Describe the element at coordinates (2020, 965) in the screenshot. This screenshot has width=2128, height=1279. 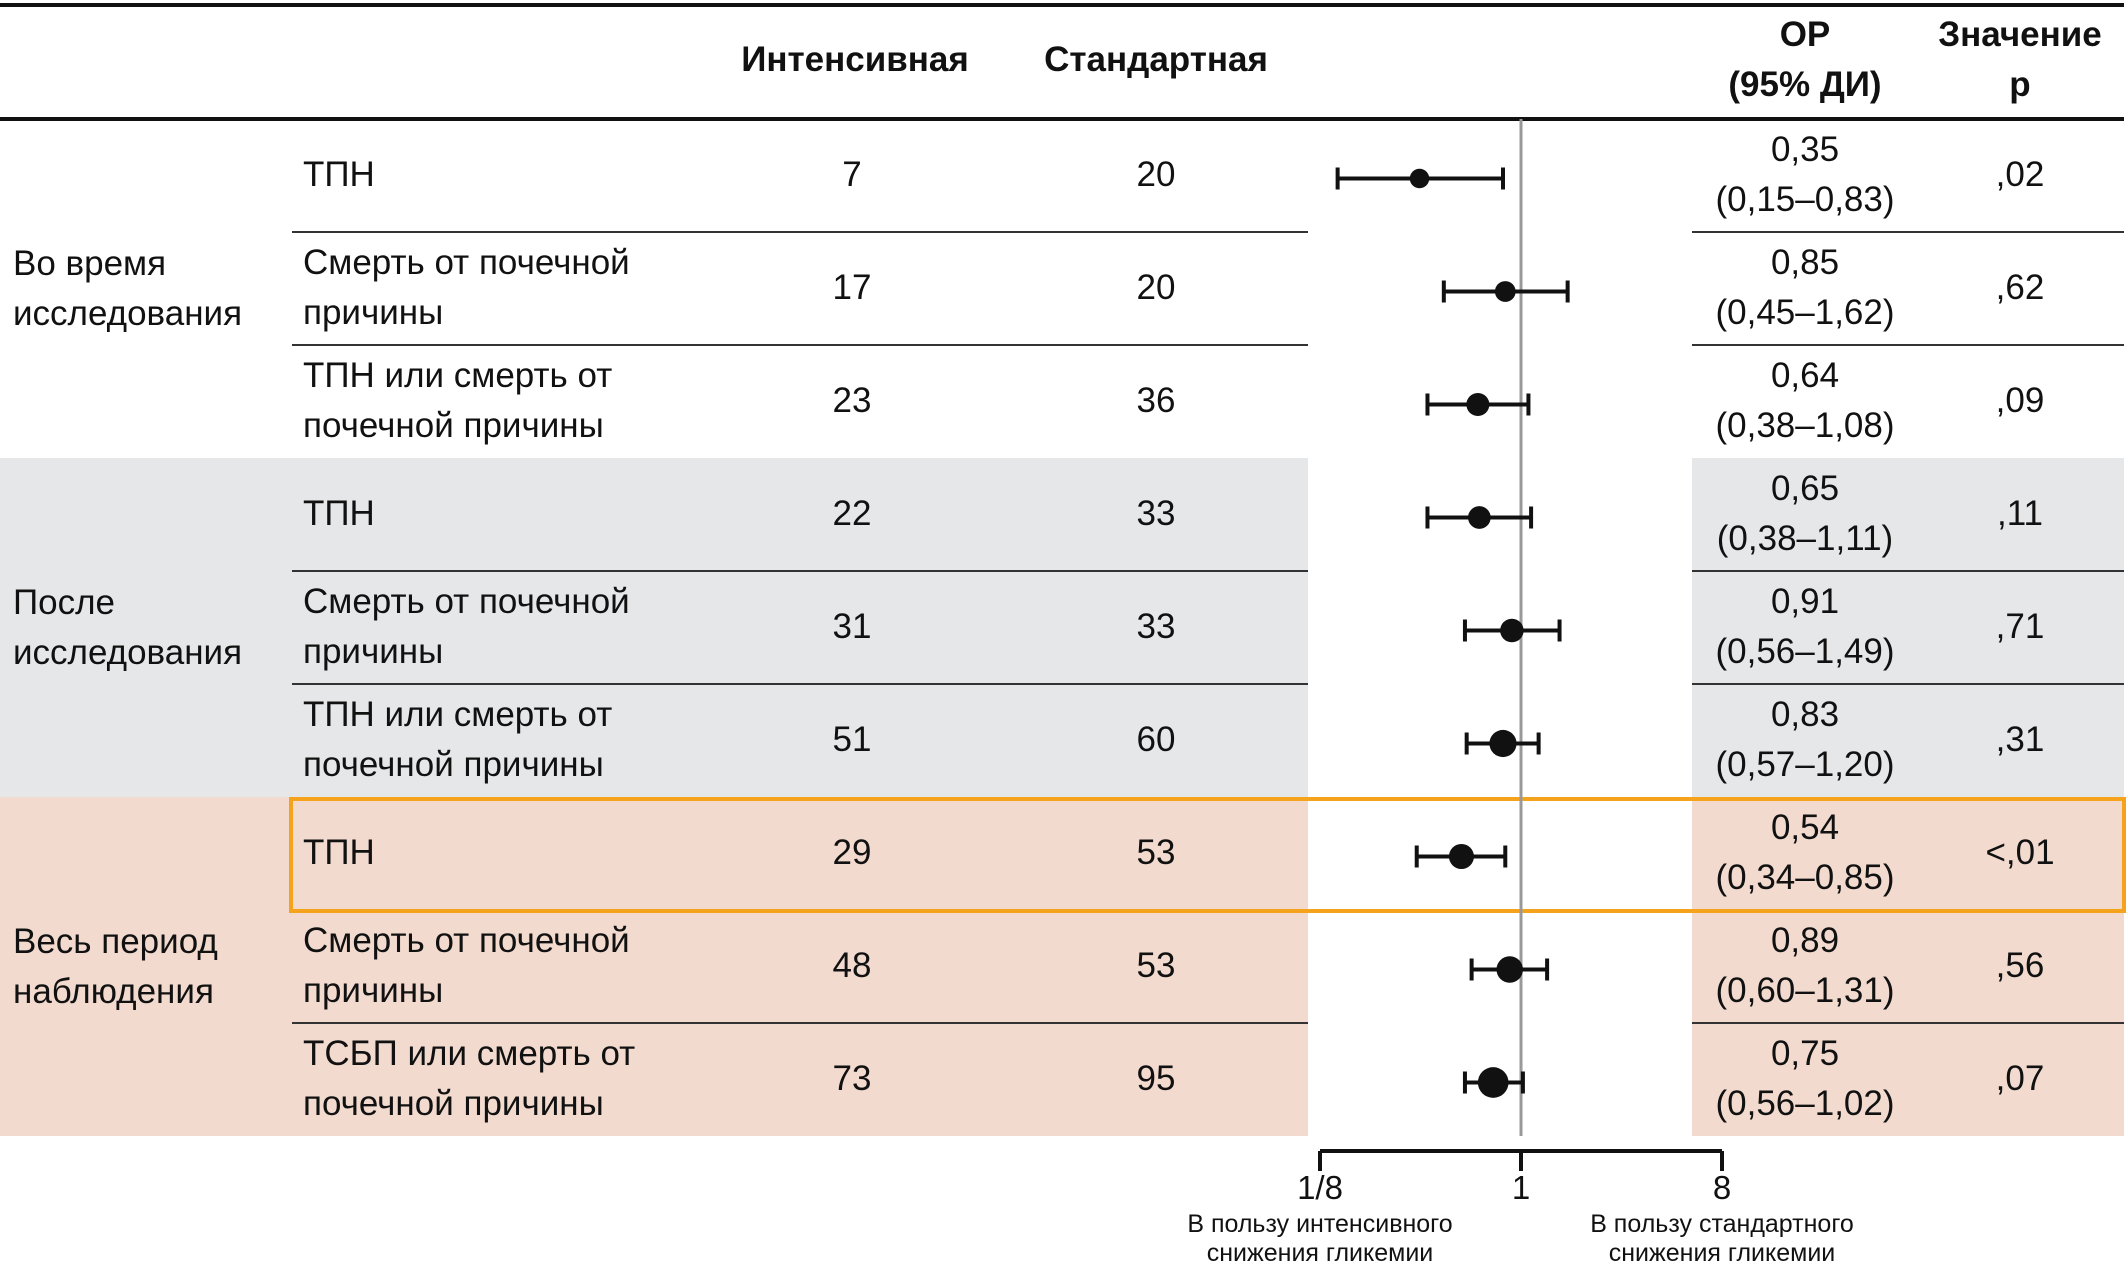
I see `p-value: ,56` at that location.